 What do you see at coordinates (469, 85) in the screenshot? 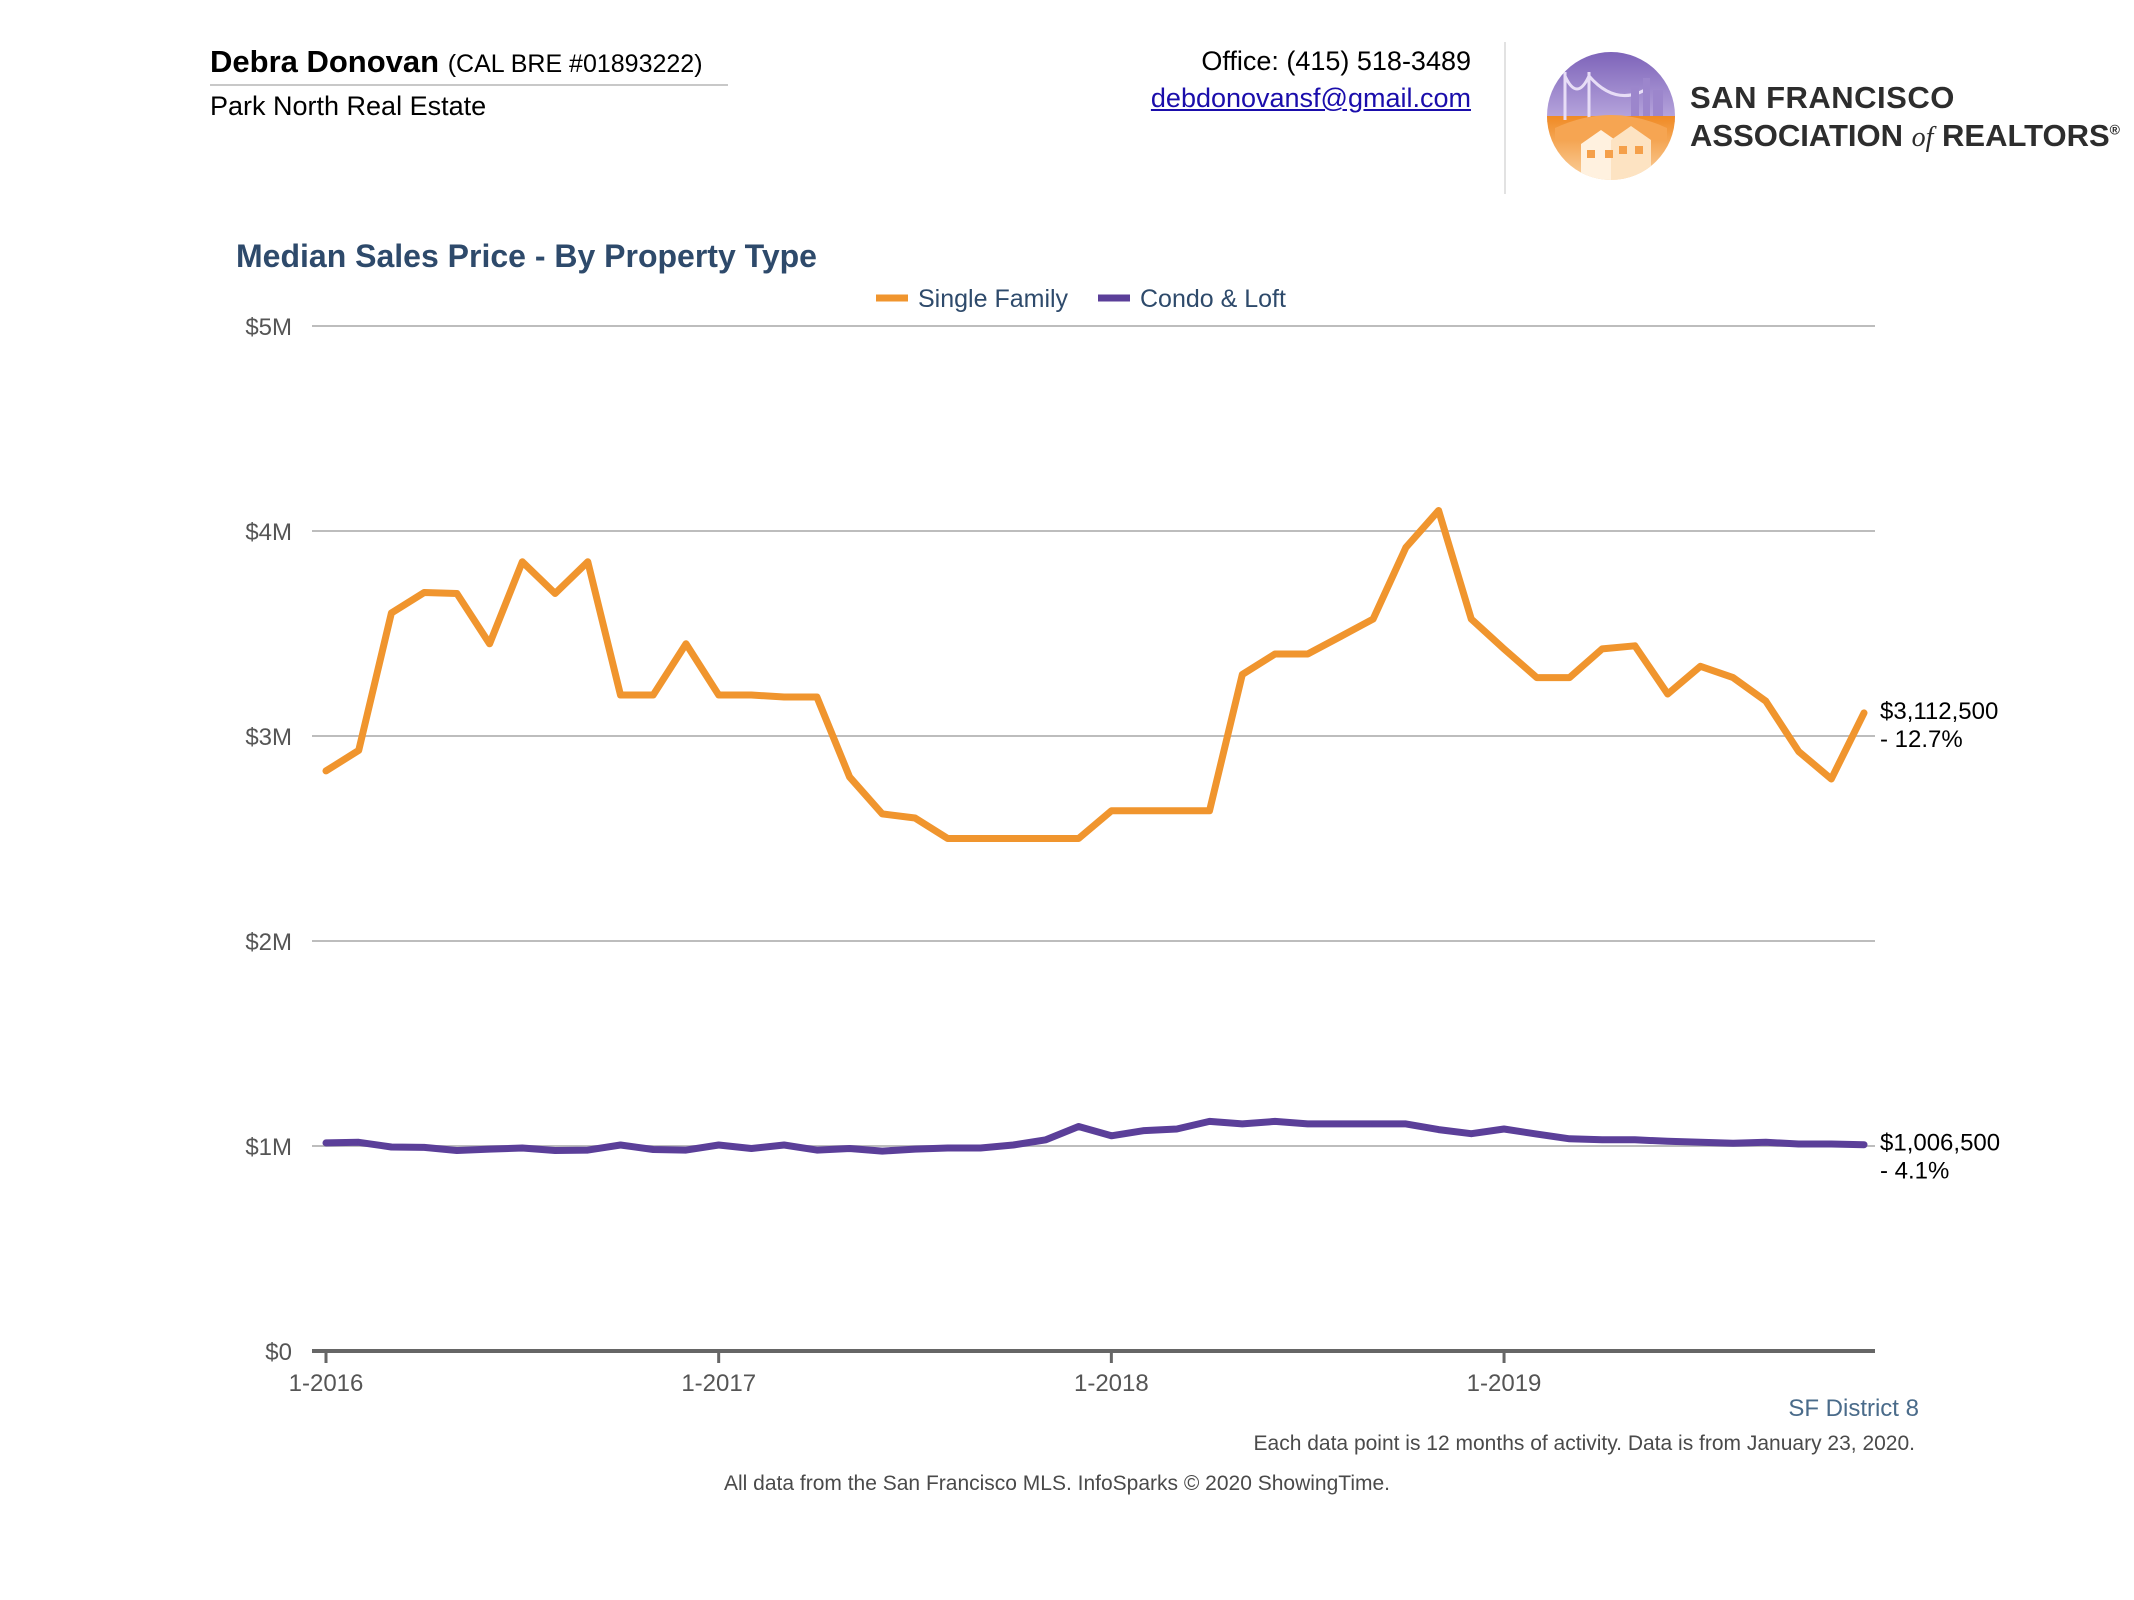
I see `header-divider` at bounding box center [469, 85].